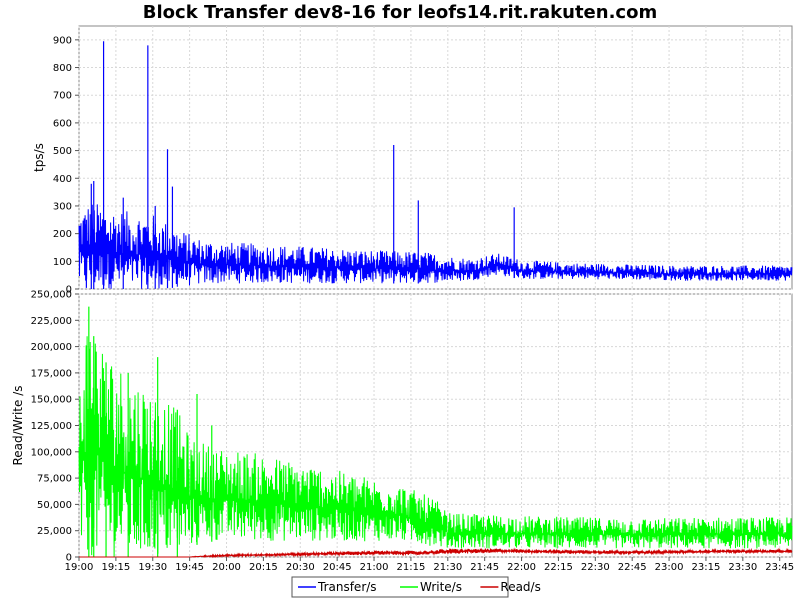  What do you see at coordinates (447, 567) in the screenshot?
I see `x-tick-label: 21:30` at bounding box center [447, 567].